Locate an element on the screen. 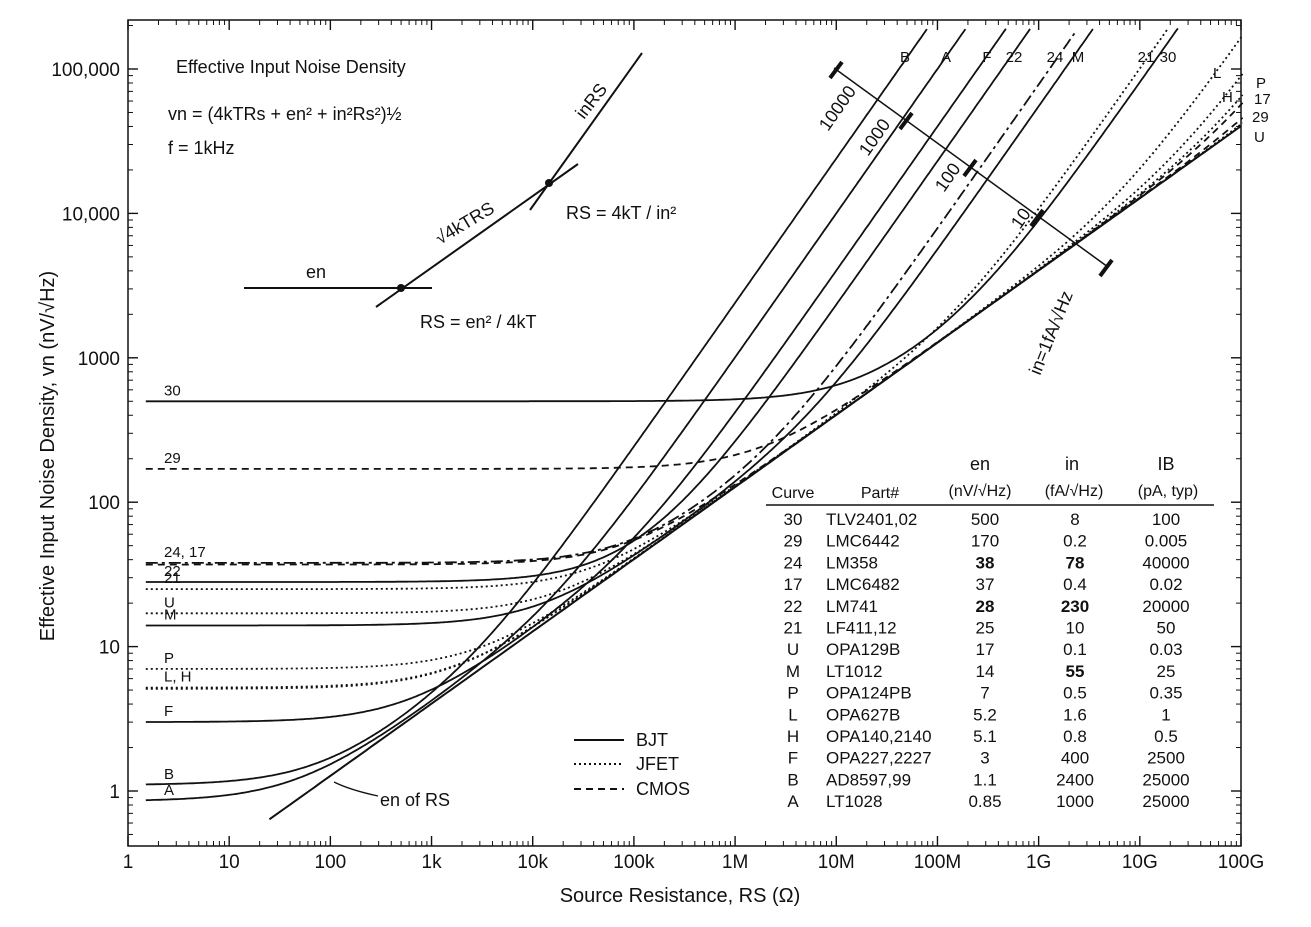 The height and width of the screenshot is (927, 1311). y-tick-label: 100 is located at coordinates (104, 503).